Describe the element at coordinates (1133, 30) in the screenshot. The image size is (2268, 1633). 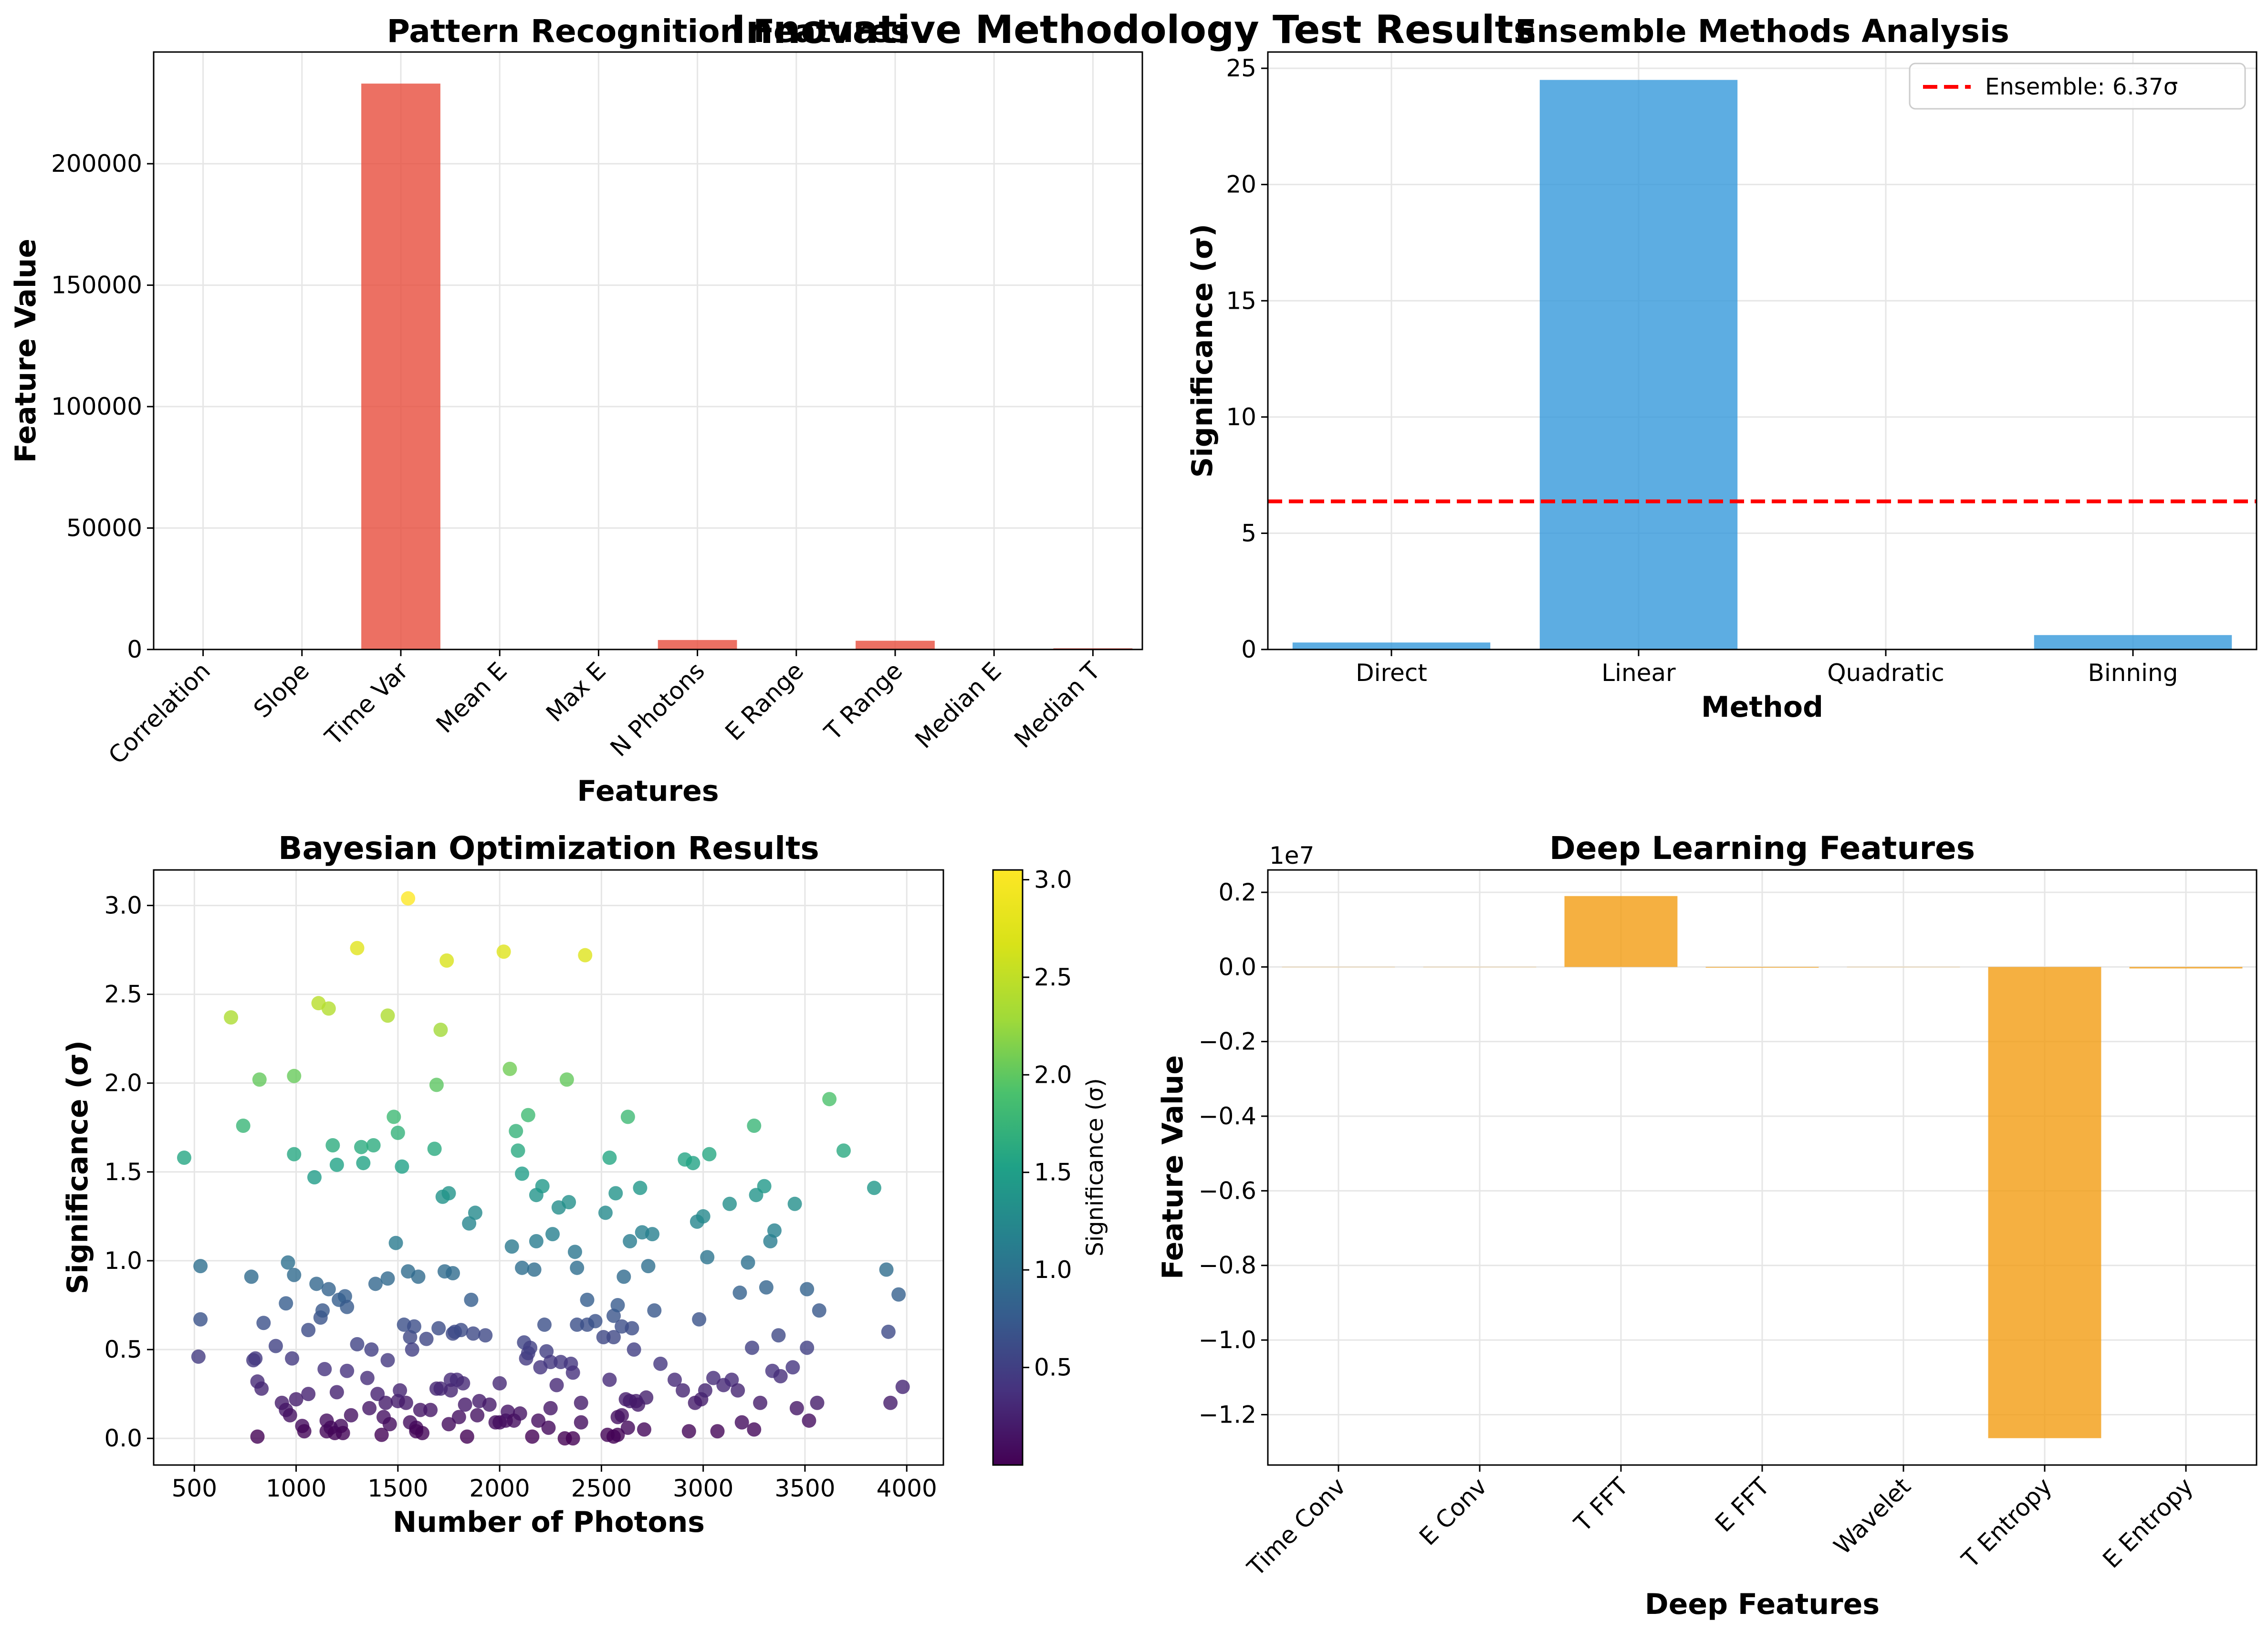
I see `figure-title: Innovative Methodology Test Results` at that location.